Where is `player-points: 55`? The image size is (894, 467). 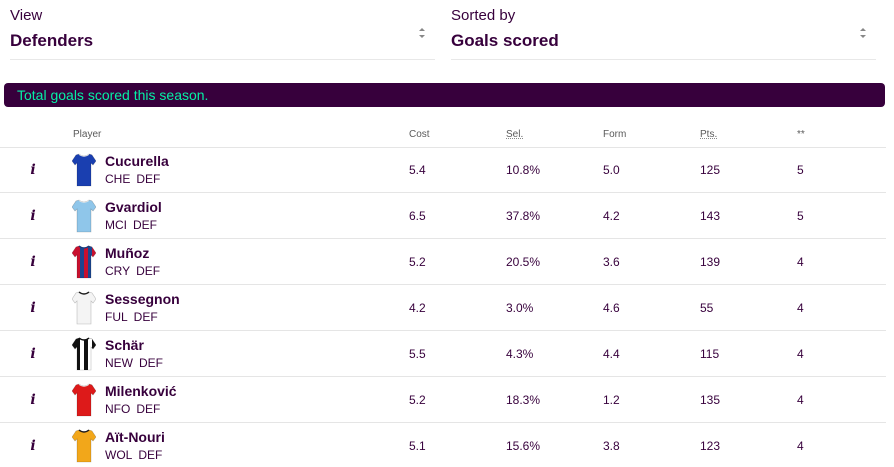
player-points: 55 is located at coordinates (707, 308).